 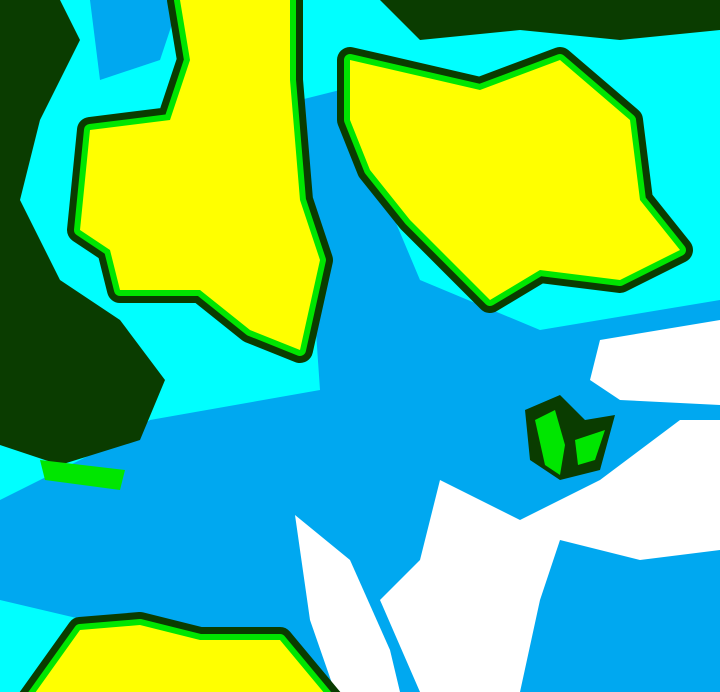 I want to click on dark-green-region-top-right, so click(x=550, y=20).